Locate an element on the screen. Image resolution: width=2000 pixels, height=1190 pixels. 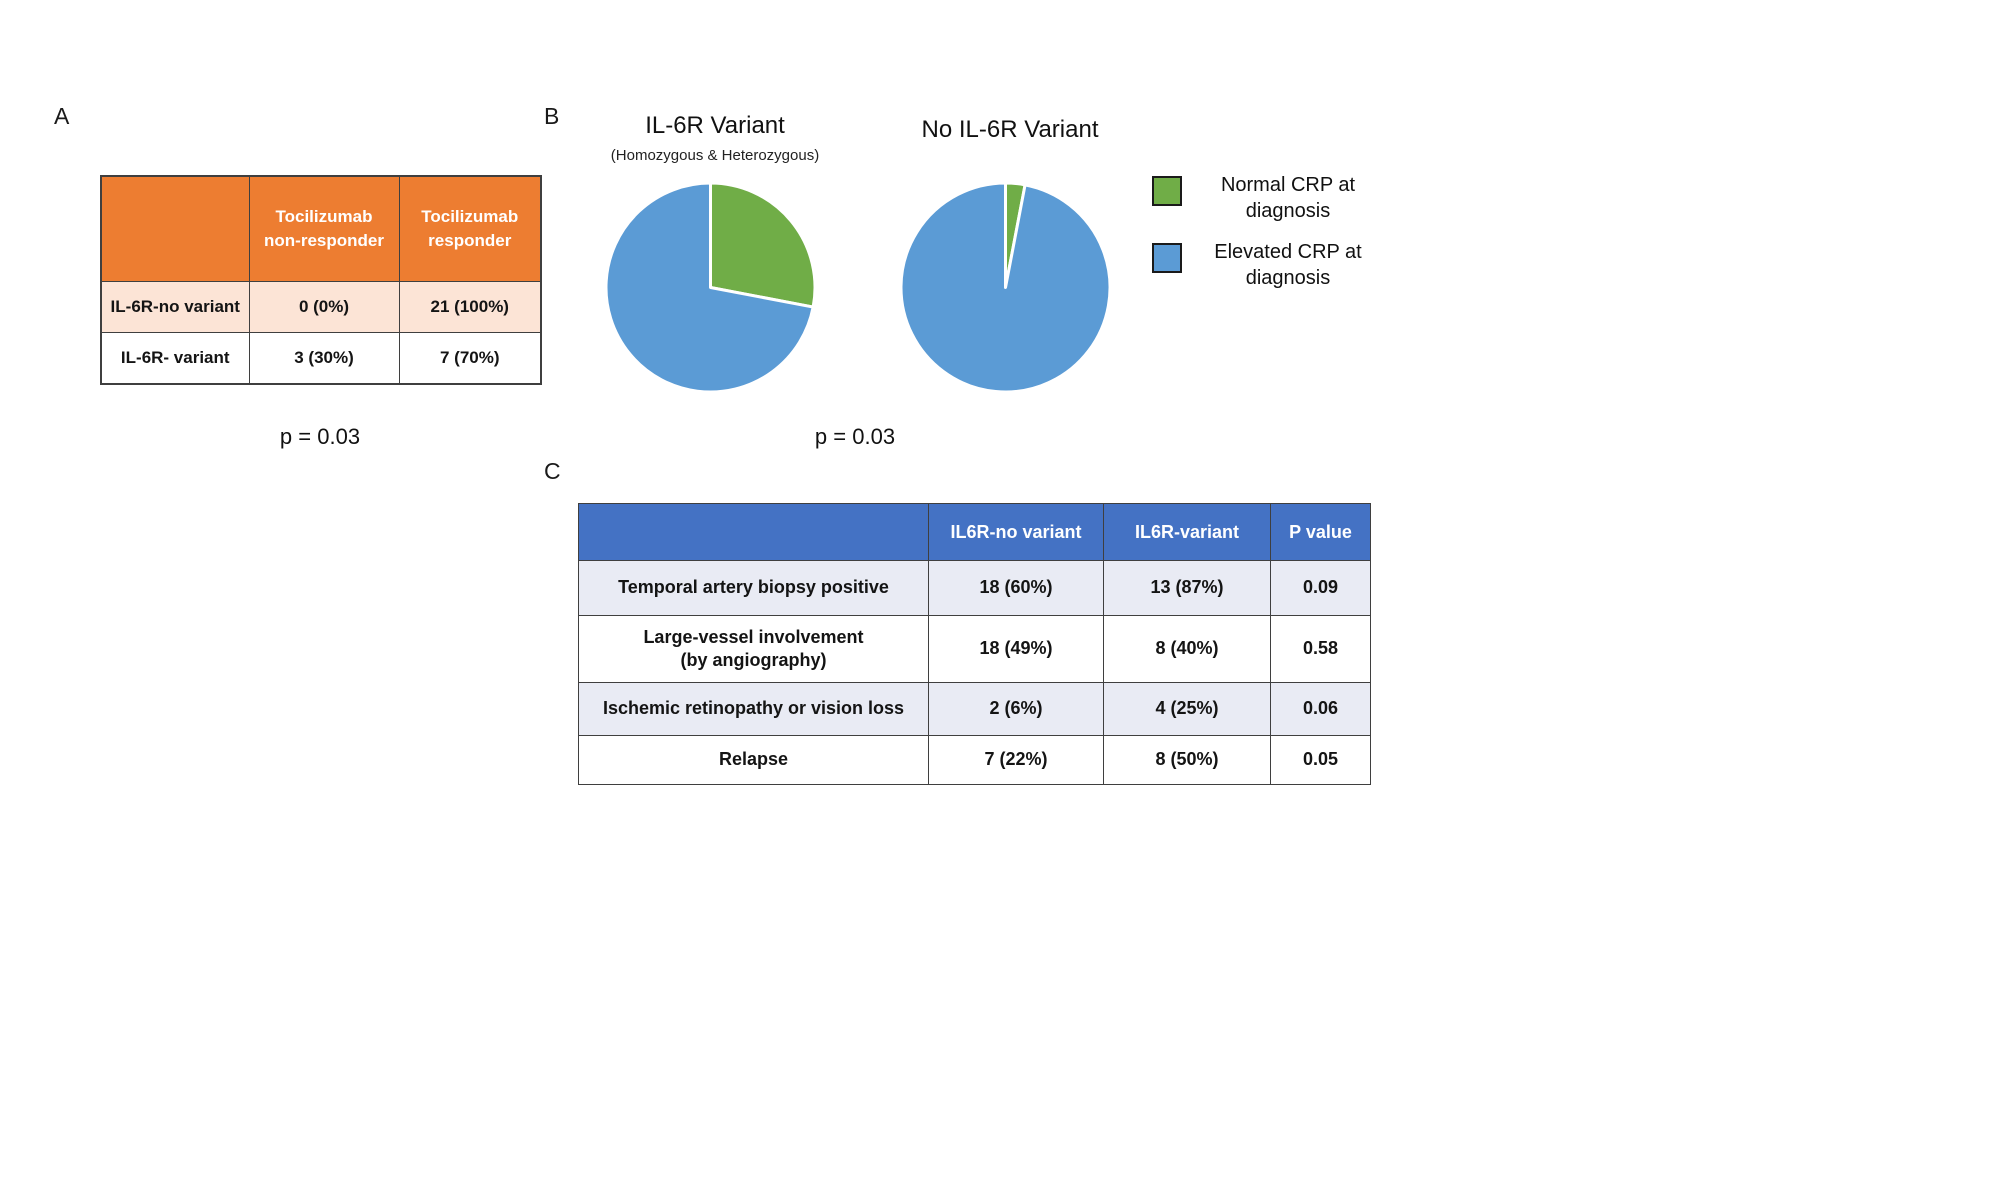
legend-swatch-elevated-crp is located at coordinates (1167, 258).